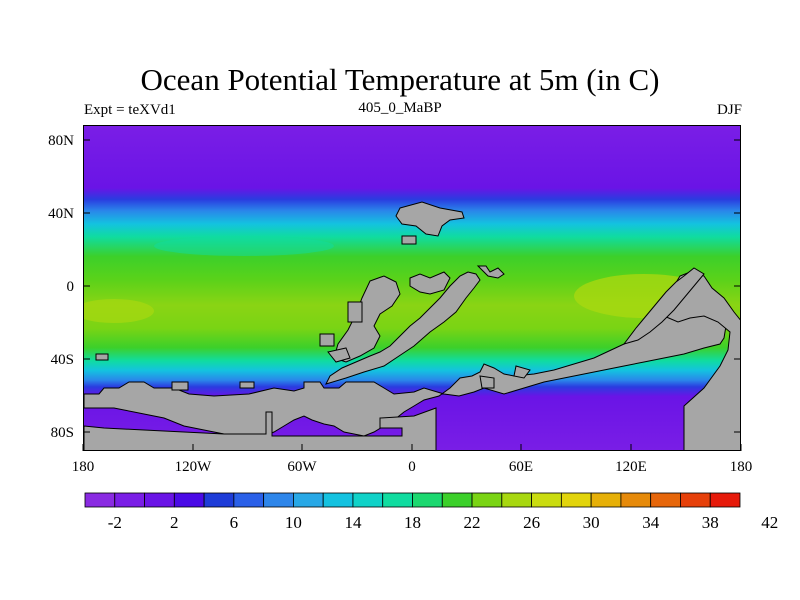 This screenshot has height=600, width=800. I want to click on x-tick-label: 60W, so click(302, 467).